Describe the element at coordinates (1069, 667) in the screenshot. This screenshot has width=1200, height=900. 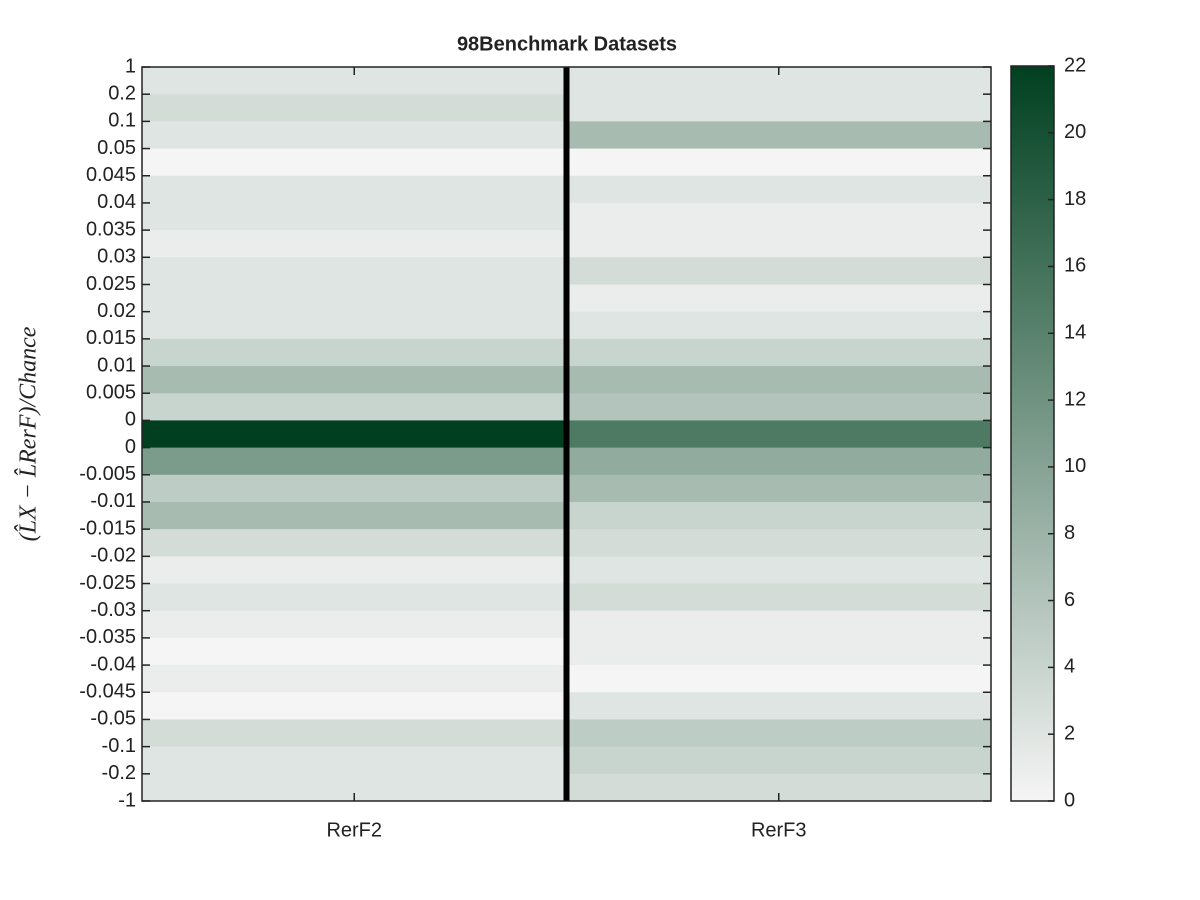
I see `colorbar-tick-label: 4` at that location.